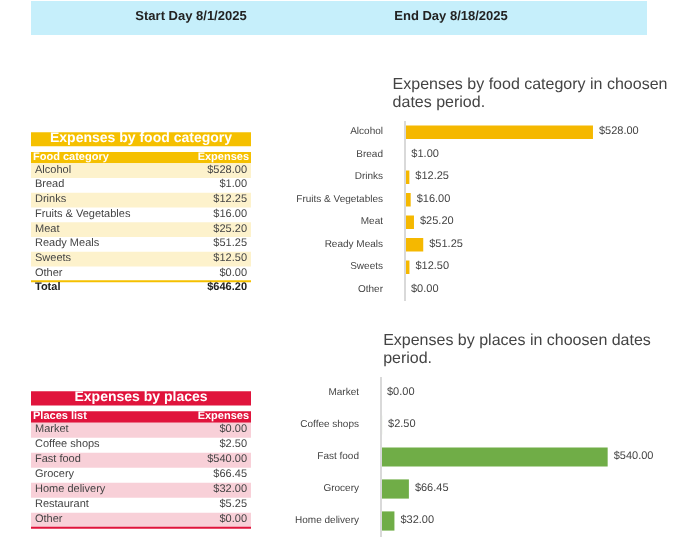  I want to click on chart-title: Expenses by food category in choosen dates period., so click(530, 93).